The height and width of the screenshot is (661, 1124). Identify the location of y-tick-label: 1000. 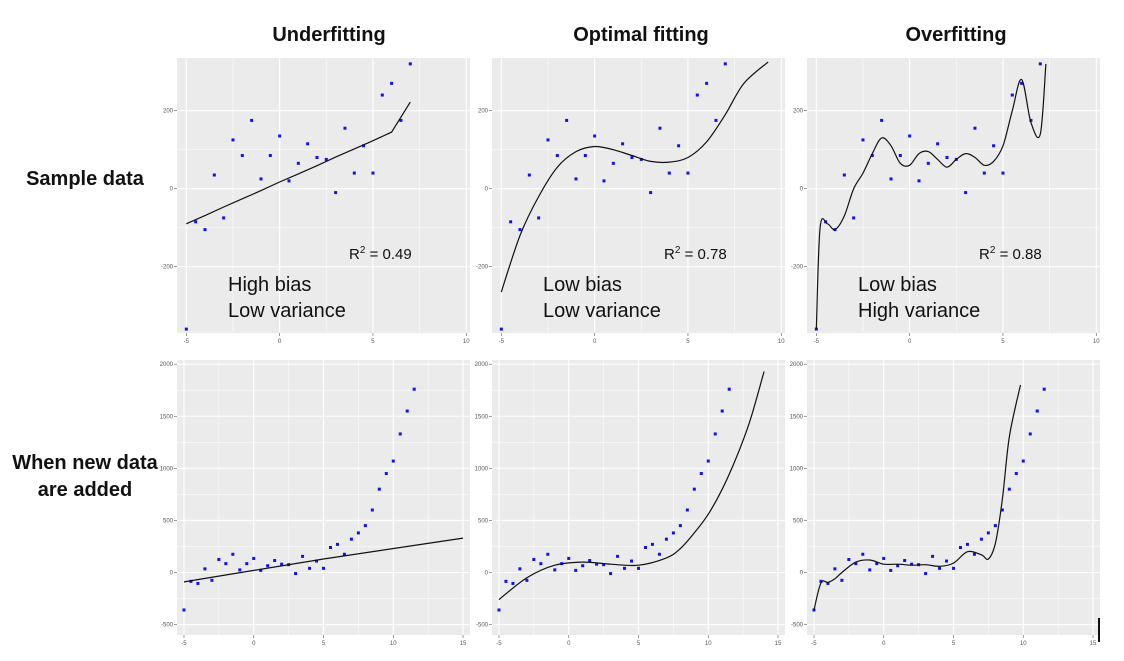
(482, 469).